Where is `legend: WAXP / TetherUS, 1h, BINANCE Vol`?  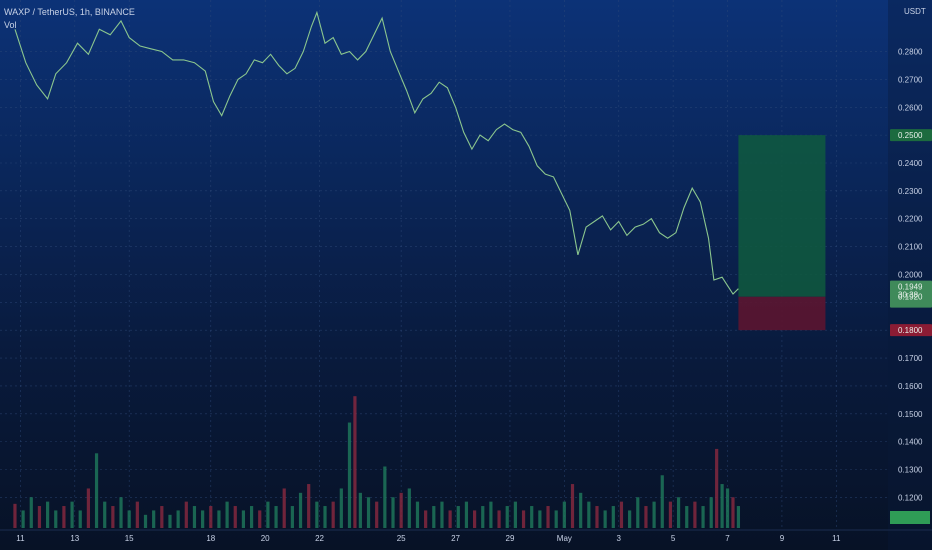
legend: WAXP / TetherUS, 1h, BINANCE Vol is located at coordinates (69, 19).